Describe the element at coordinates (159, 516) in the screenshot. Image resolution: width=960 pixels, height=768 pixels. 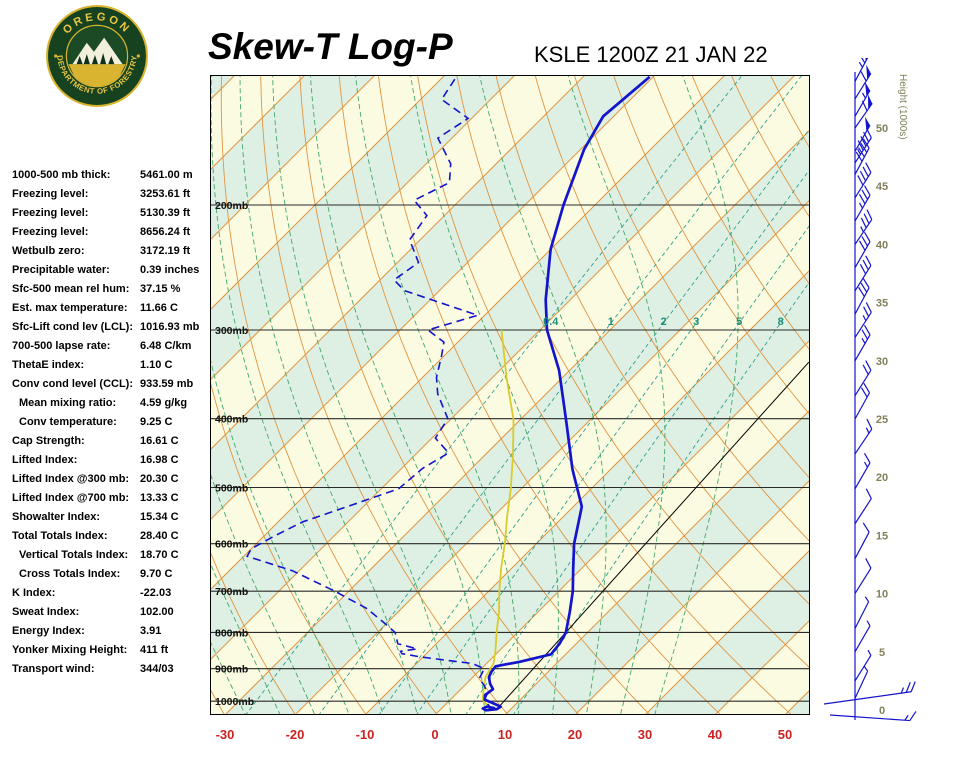
I see `index-value: 15.34 C` at that location.